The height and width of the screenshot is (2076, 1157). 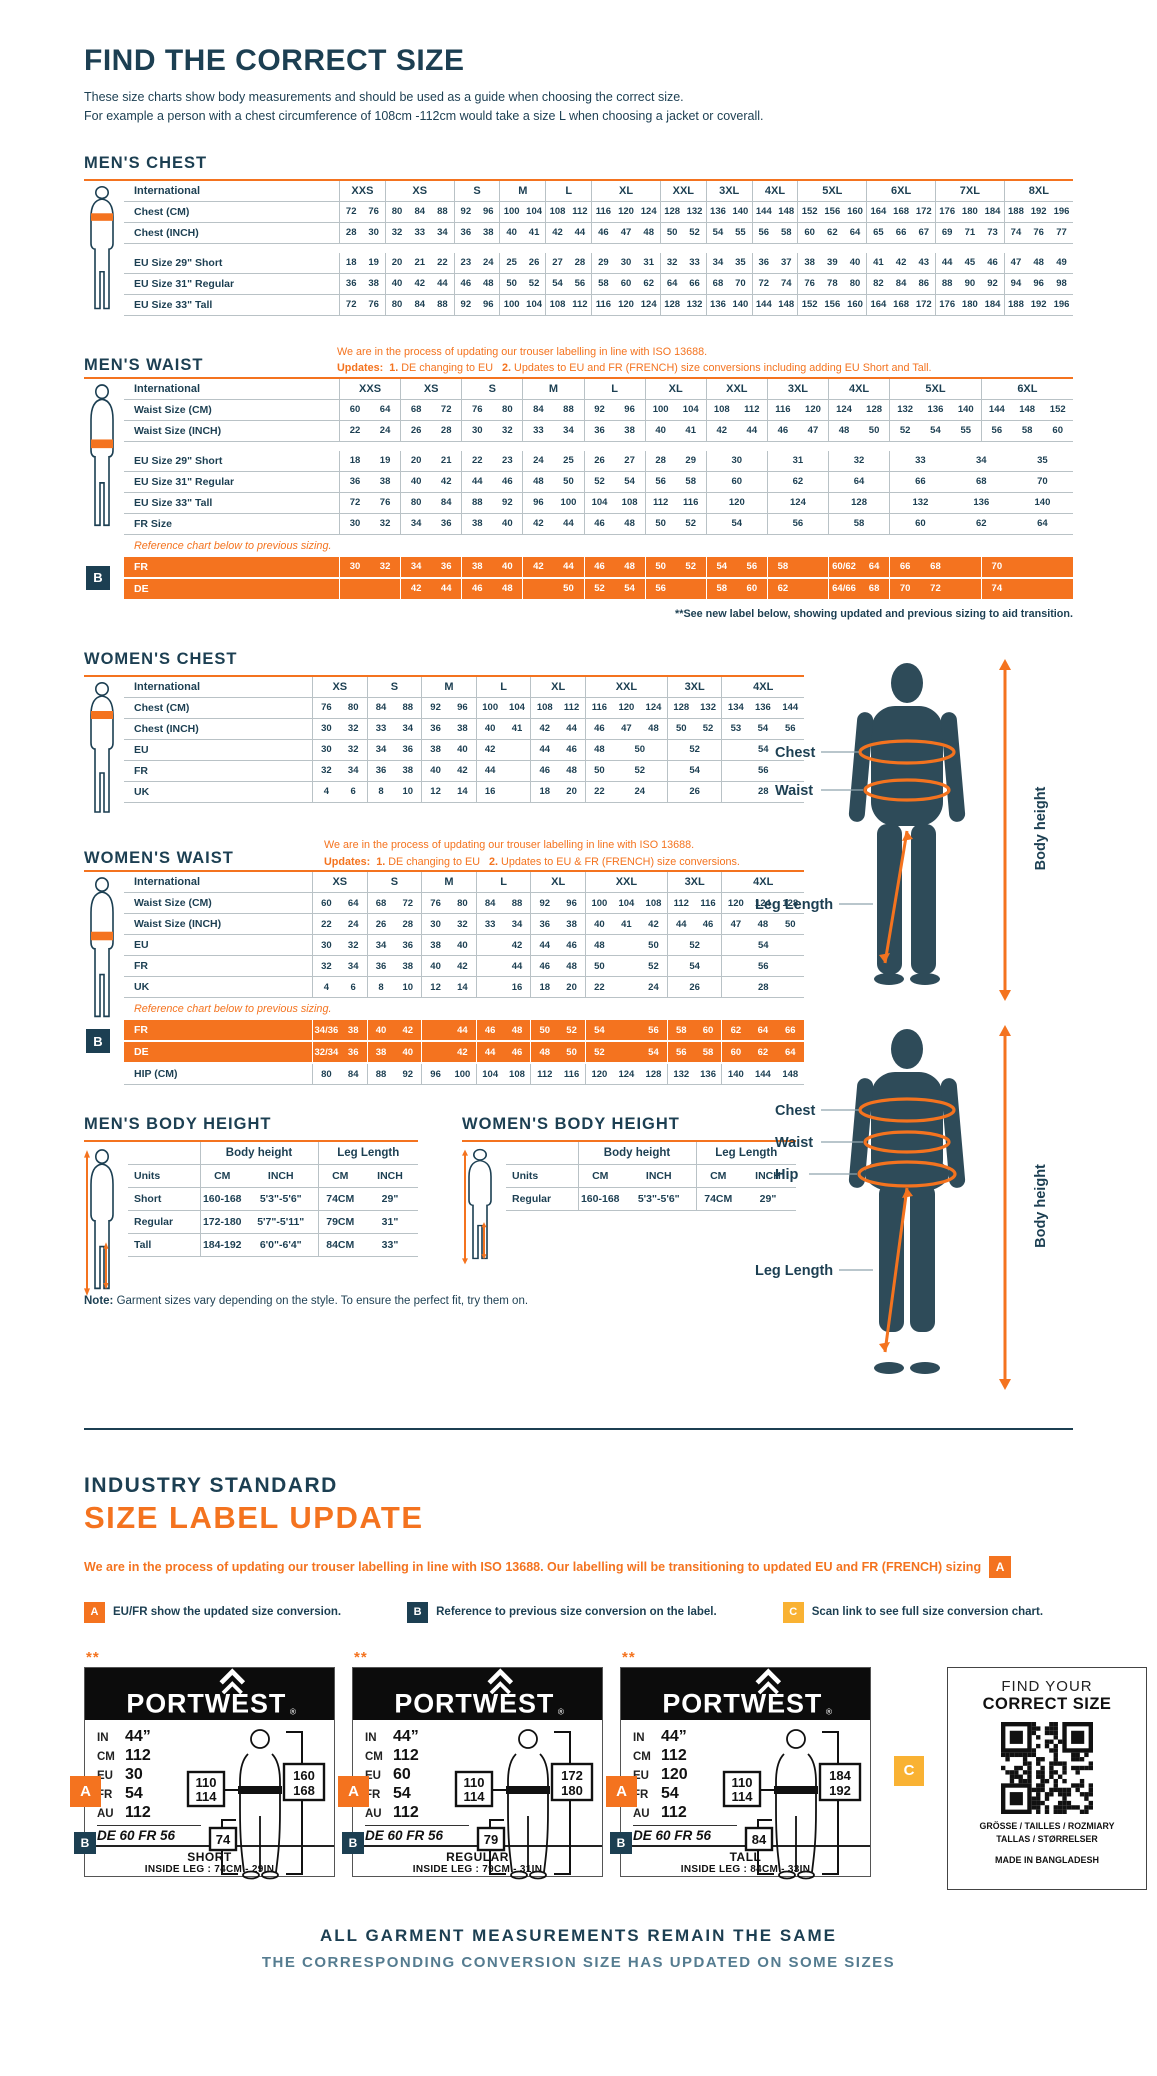 I want to click on size-cell: 86, so click(x=924, y=284).